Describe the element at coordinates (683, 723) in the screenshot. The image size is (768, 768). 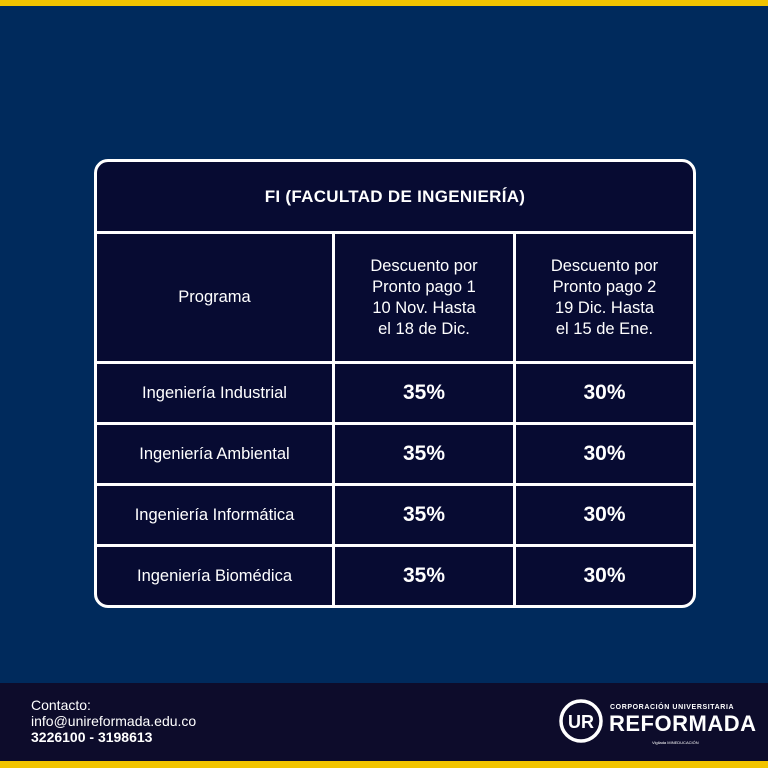
I see `logo-main-text: REFORMADA` at that location.